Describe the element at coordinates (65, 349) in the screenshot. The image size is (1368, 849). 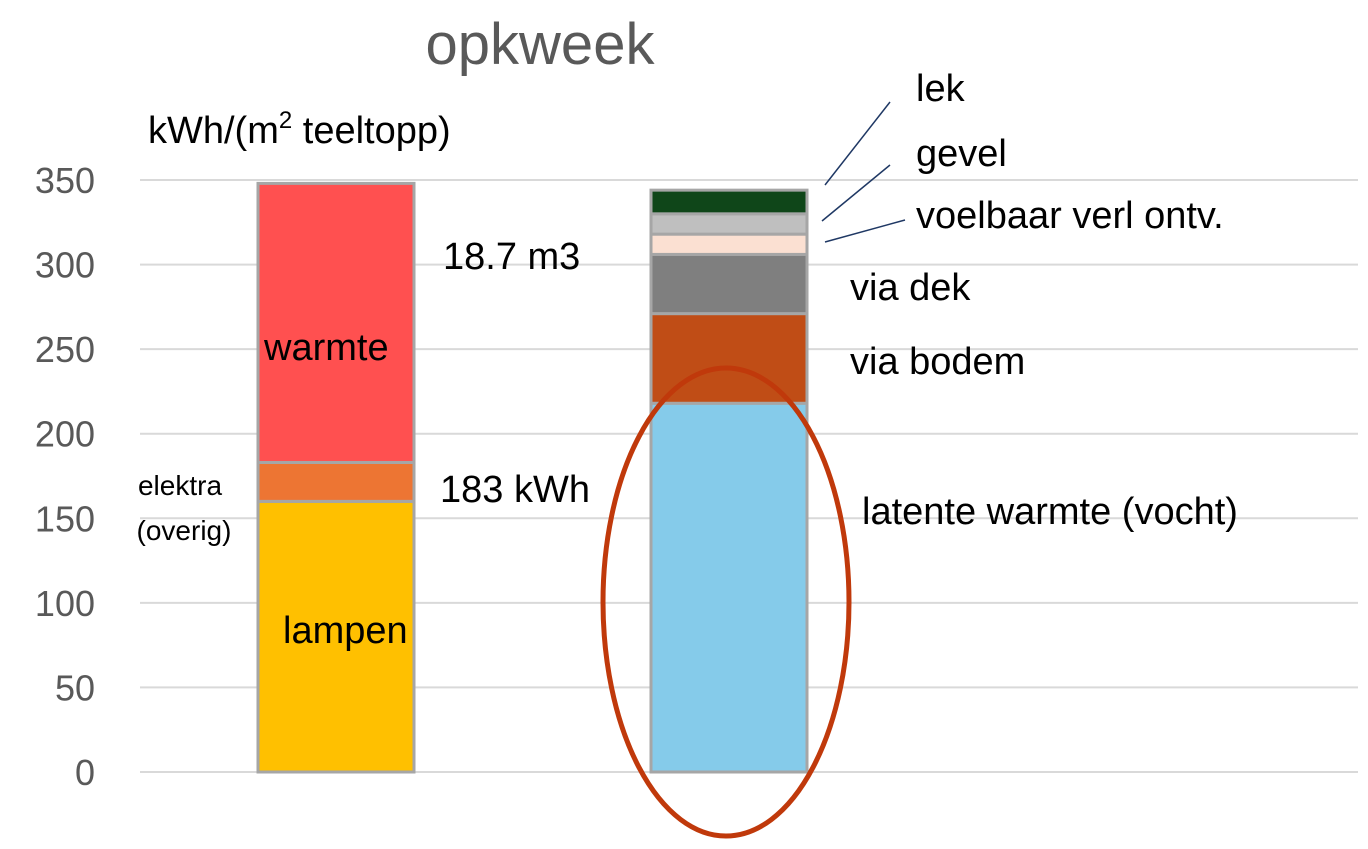
I see `y-tick-label: 250` at that location.